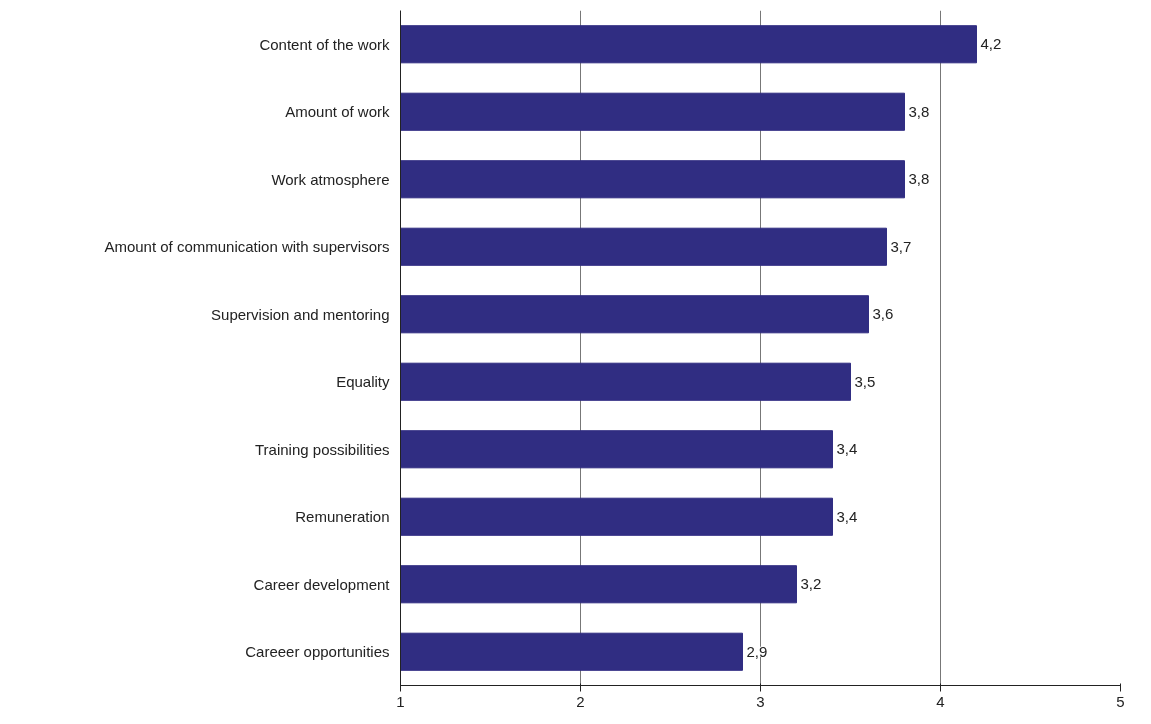  I want to click on data-label: 3,7, so click(901, 246).